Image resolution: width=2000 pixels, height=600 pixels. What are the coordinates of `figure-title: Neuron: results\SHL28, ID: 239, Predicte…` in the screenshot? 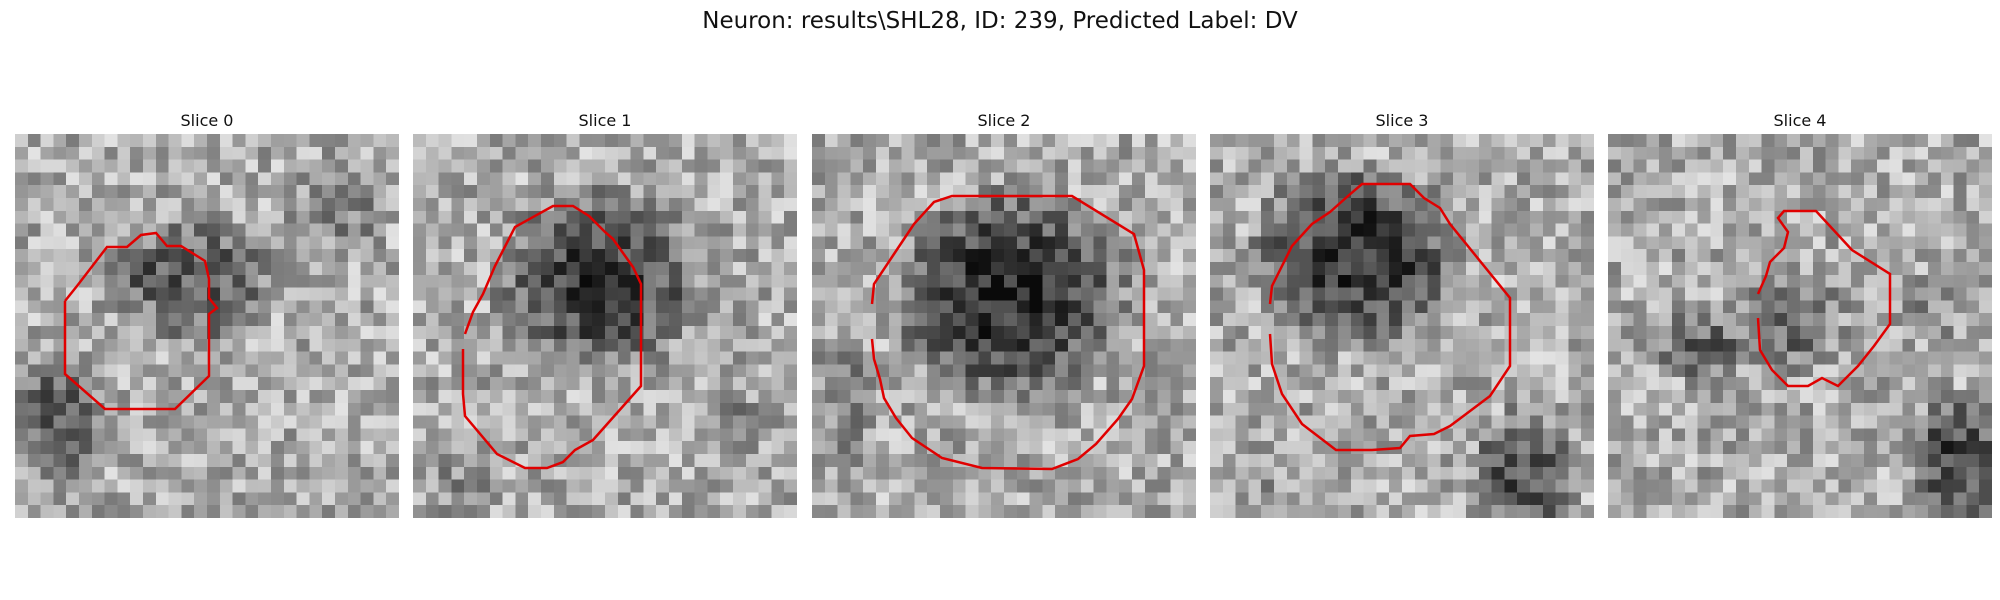 It's located at (1000, 21).